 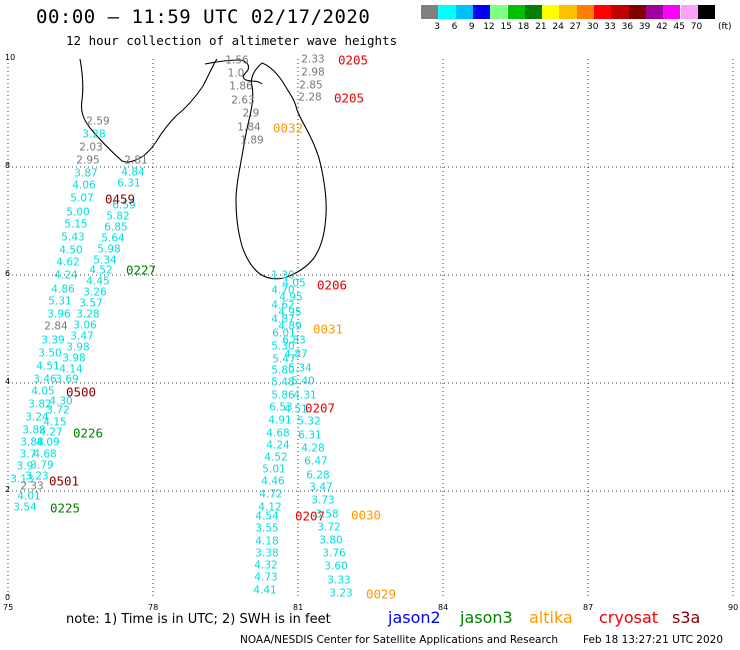 What do you see at coordinates (42, 465) in the screenshot?
I see `wave-height-value: 3.79` at bounding box center [42, 465].